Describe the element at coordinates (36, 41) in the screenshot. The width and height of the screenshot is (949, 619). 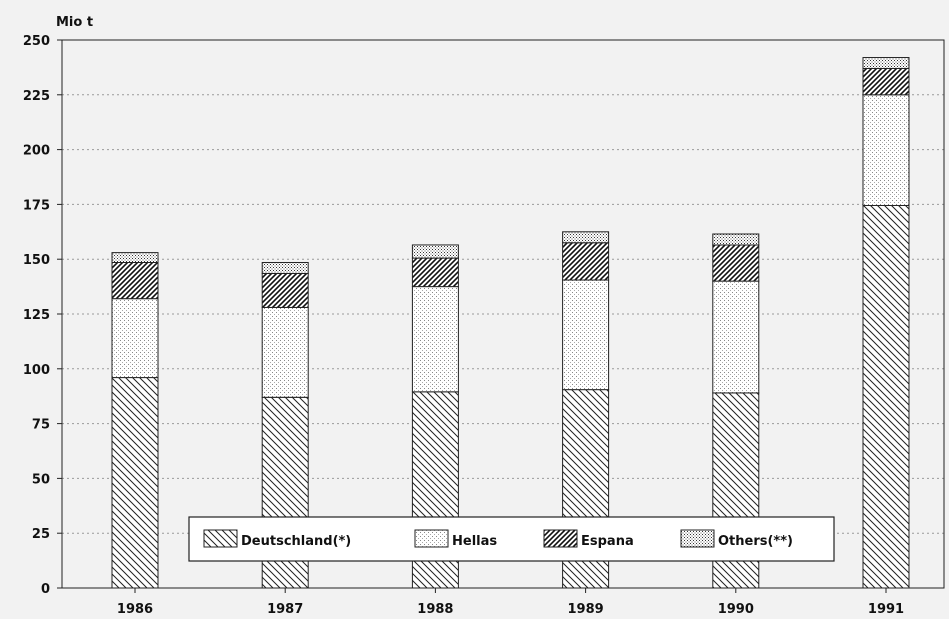
I see `y-tick-label: 250` at that location.